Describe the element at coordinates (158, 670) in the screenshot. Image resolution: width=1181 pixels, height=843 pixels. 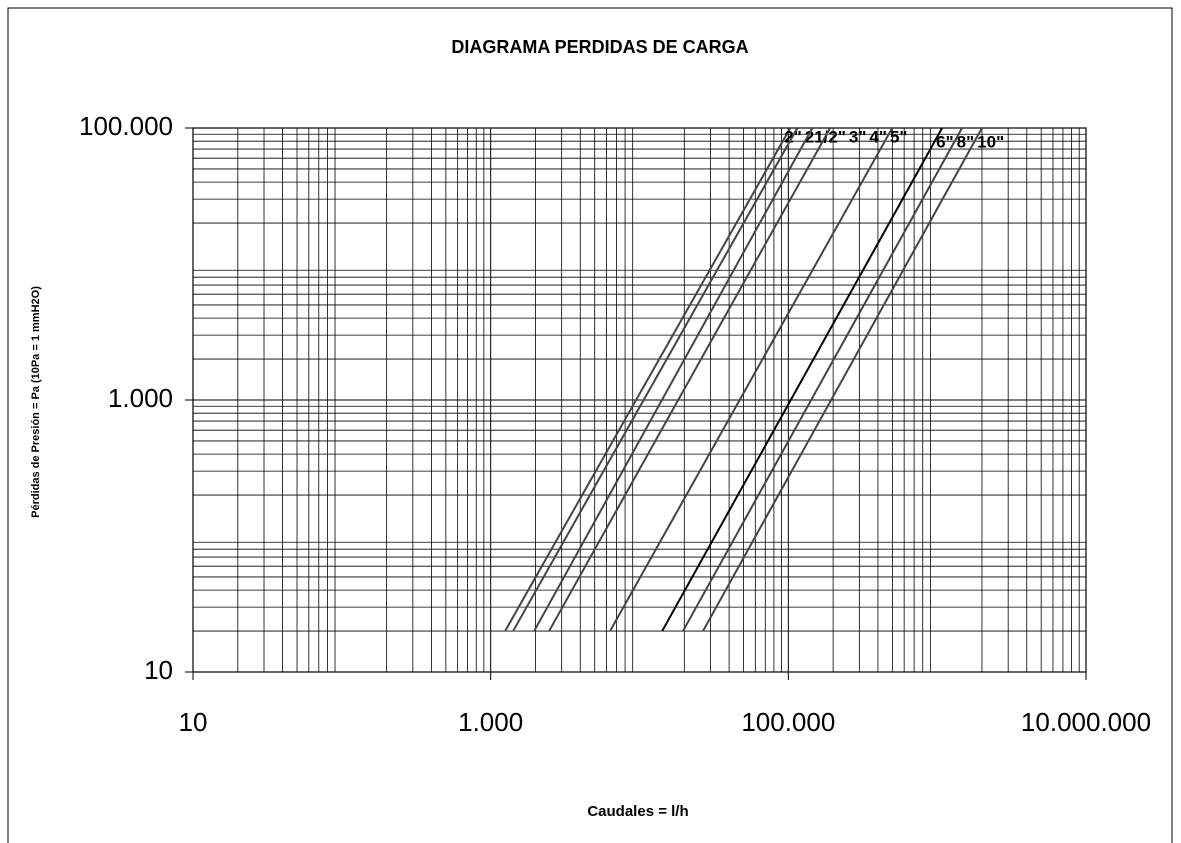
I see `y-tick-label: 10` at that location.